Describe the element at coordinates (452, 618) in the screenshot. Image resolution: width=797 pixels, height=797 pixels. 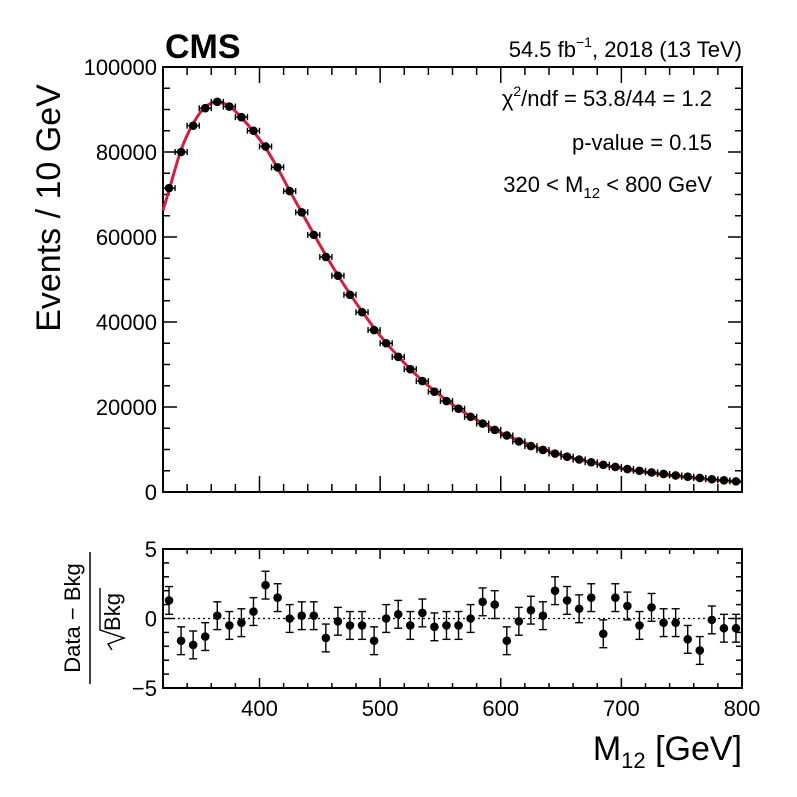
I see `pull-points` at that location.